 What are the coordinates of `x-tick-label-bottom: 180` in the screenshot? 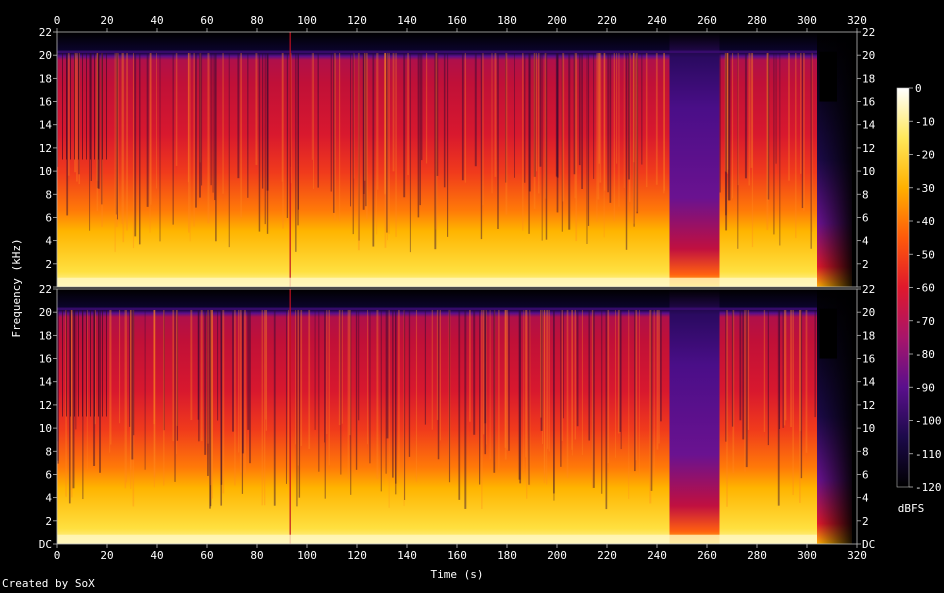 It's located at (507, 555).